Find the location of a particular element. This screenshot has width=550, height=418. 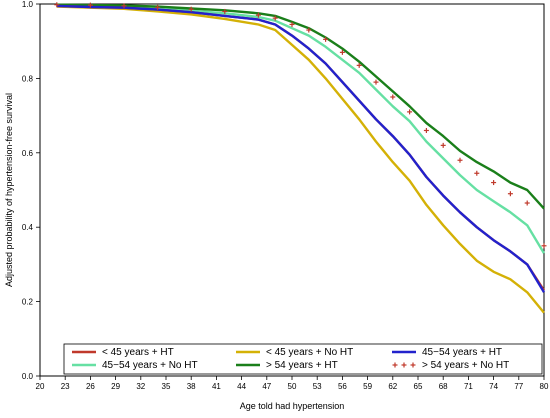

legend-label: 45−54 years + No HT is located at coordinates (150, 365).